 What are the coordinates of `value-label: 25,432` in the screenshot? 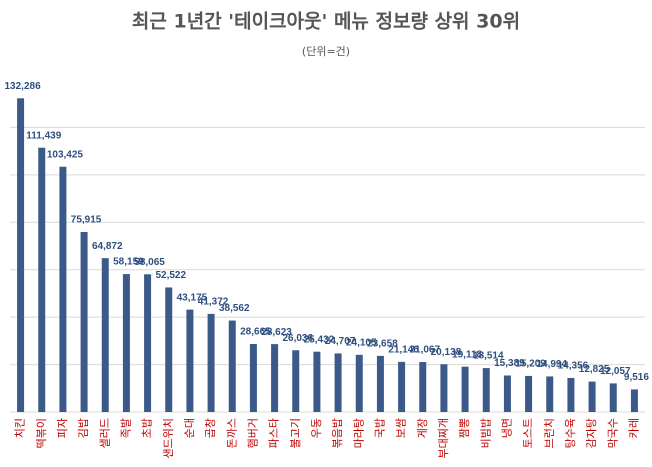 It's located at (319, 339).